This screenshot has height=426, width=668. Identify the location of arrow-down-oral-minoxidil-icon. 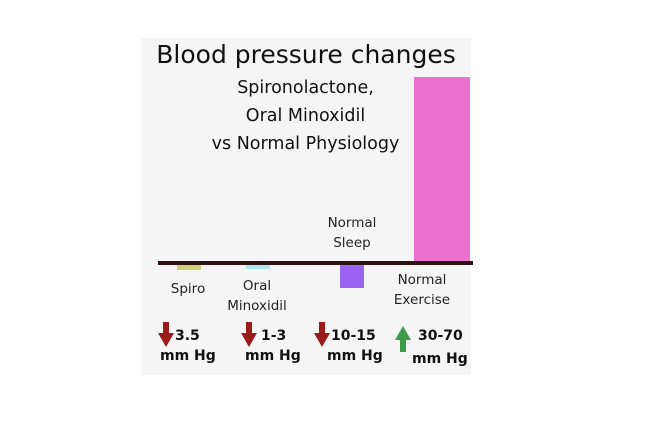
(249, 334).